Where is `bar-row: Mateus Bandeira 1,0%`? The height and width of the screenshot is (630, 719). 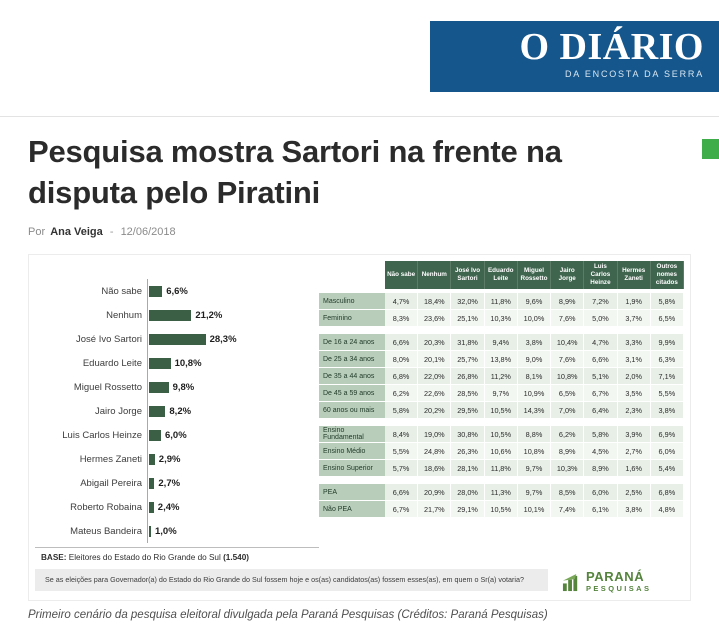
bar-row: Mateus Bandeira 1,0% is located at coordinates (177, 531).